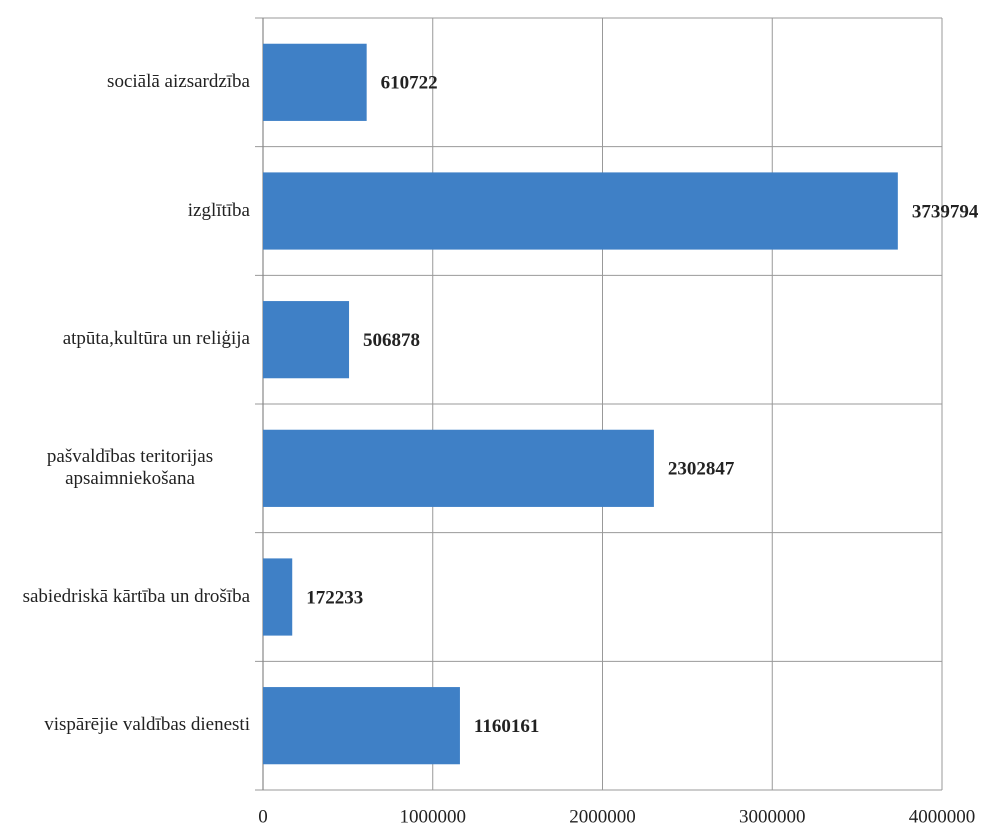  Describe the element at coordinates (130, 467) in the screenshot. I see `category-text: pašvaldības teritorijas apsaimniekošana` at that location.